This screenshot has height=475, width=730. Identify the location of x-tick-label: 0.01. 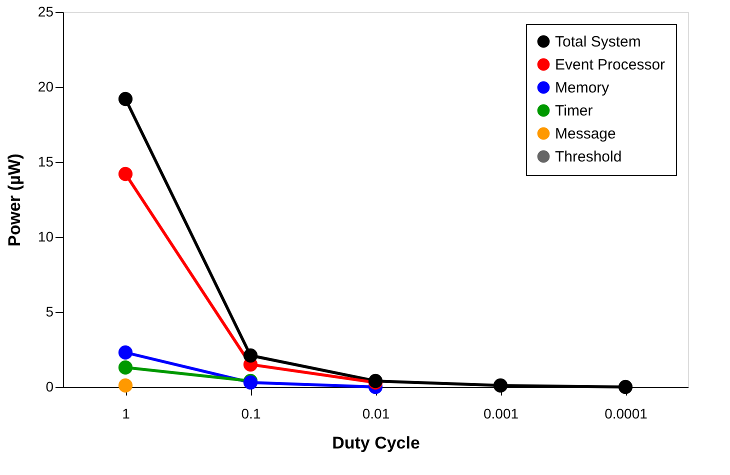
(376, 414).